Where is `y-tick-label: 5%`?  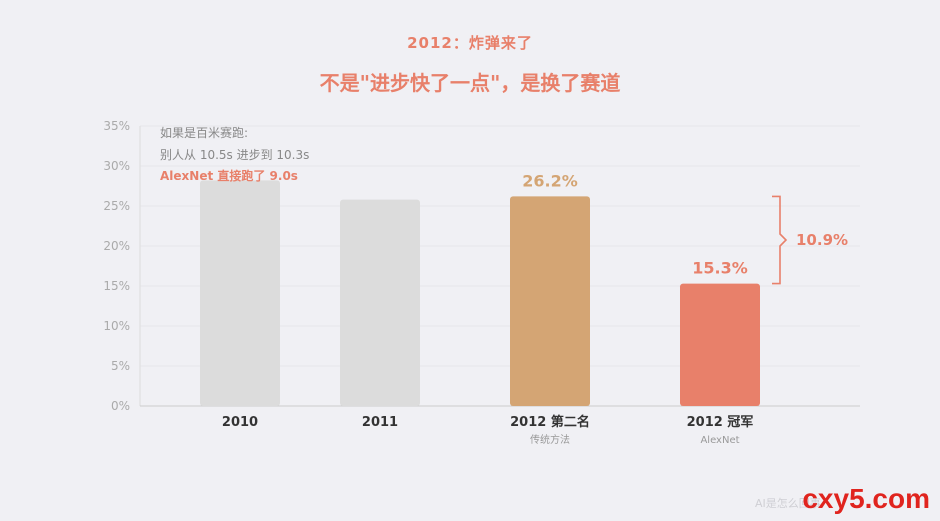 y-tick-label: 5% is located at coordinates (120, 366).